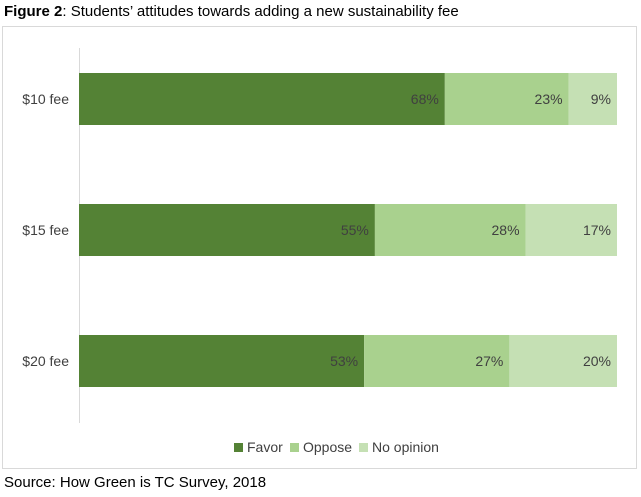  What do you see at coordinates (597, 230) in the screenshot?
I see `data-label-no-opinion: 17%` at bounding box center [597, 230].